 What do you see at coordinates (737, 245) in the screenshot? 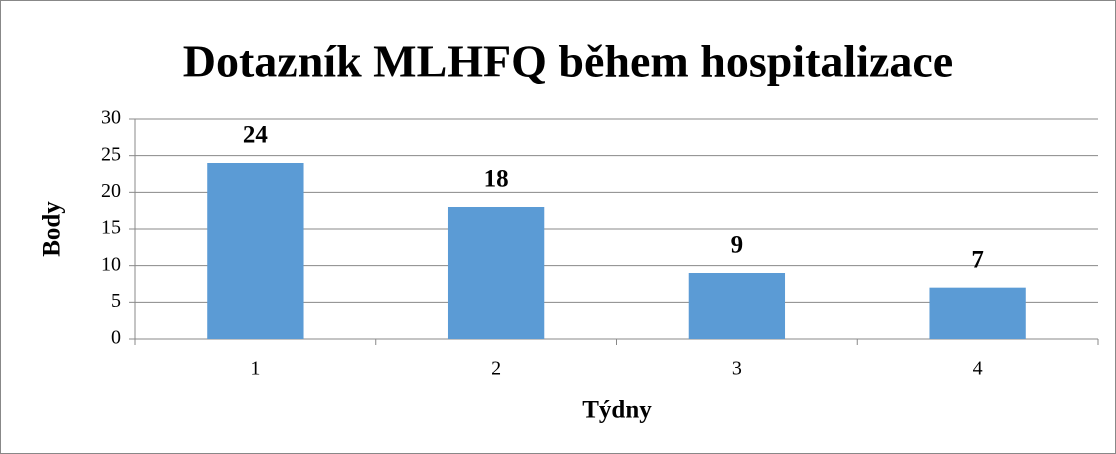
I see `data-label: 9` at bounding box center [737, 245].